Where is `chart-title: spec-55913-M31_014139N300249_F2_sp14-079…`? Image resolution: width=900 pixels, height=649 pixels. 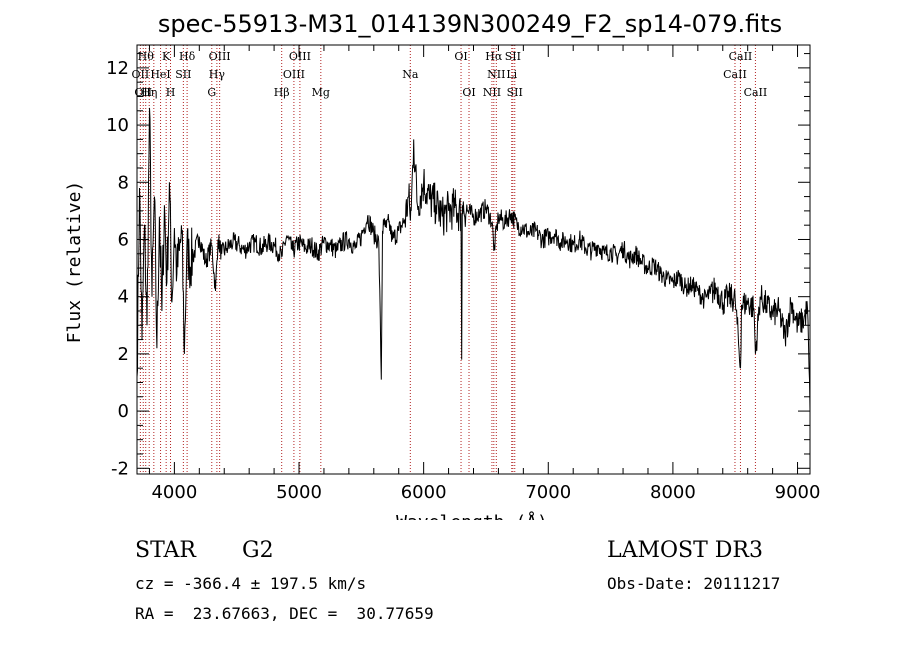
chart-title: spec-55913-M31_014139N300249_F2_sp14-079… is located at coordinates (470, 24).